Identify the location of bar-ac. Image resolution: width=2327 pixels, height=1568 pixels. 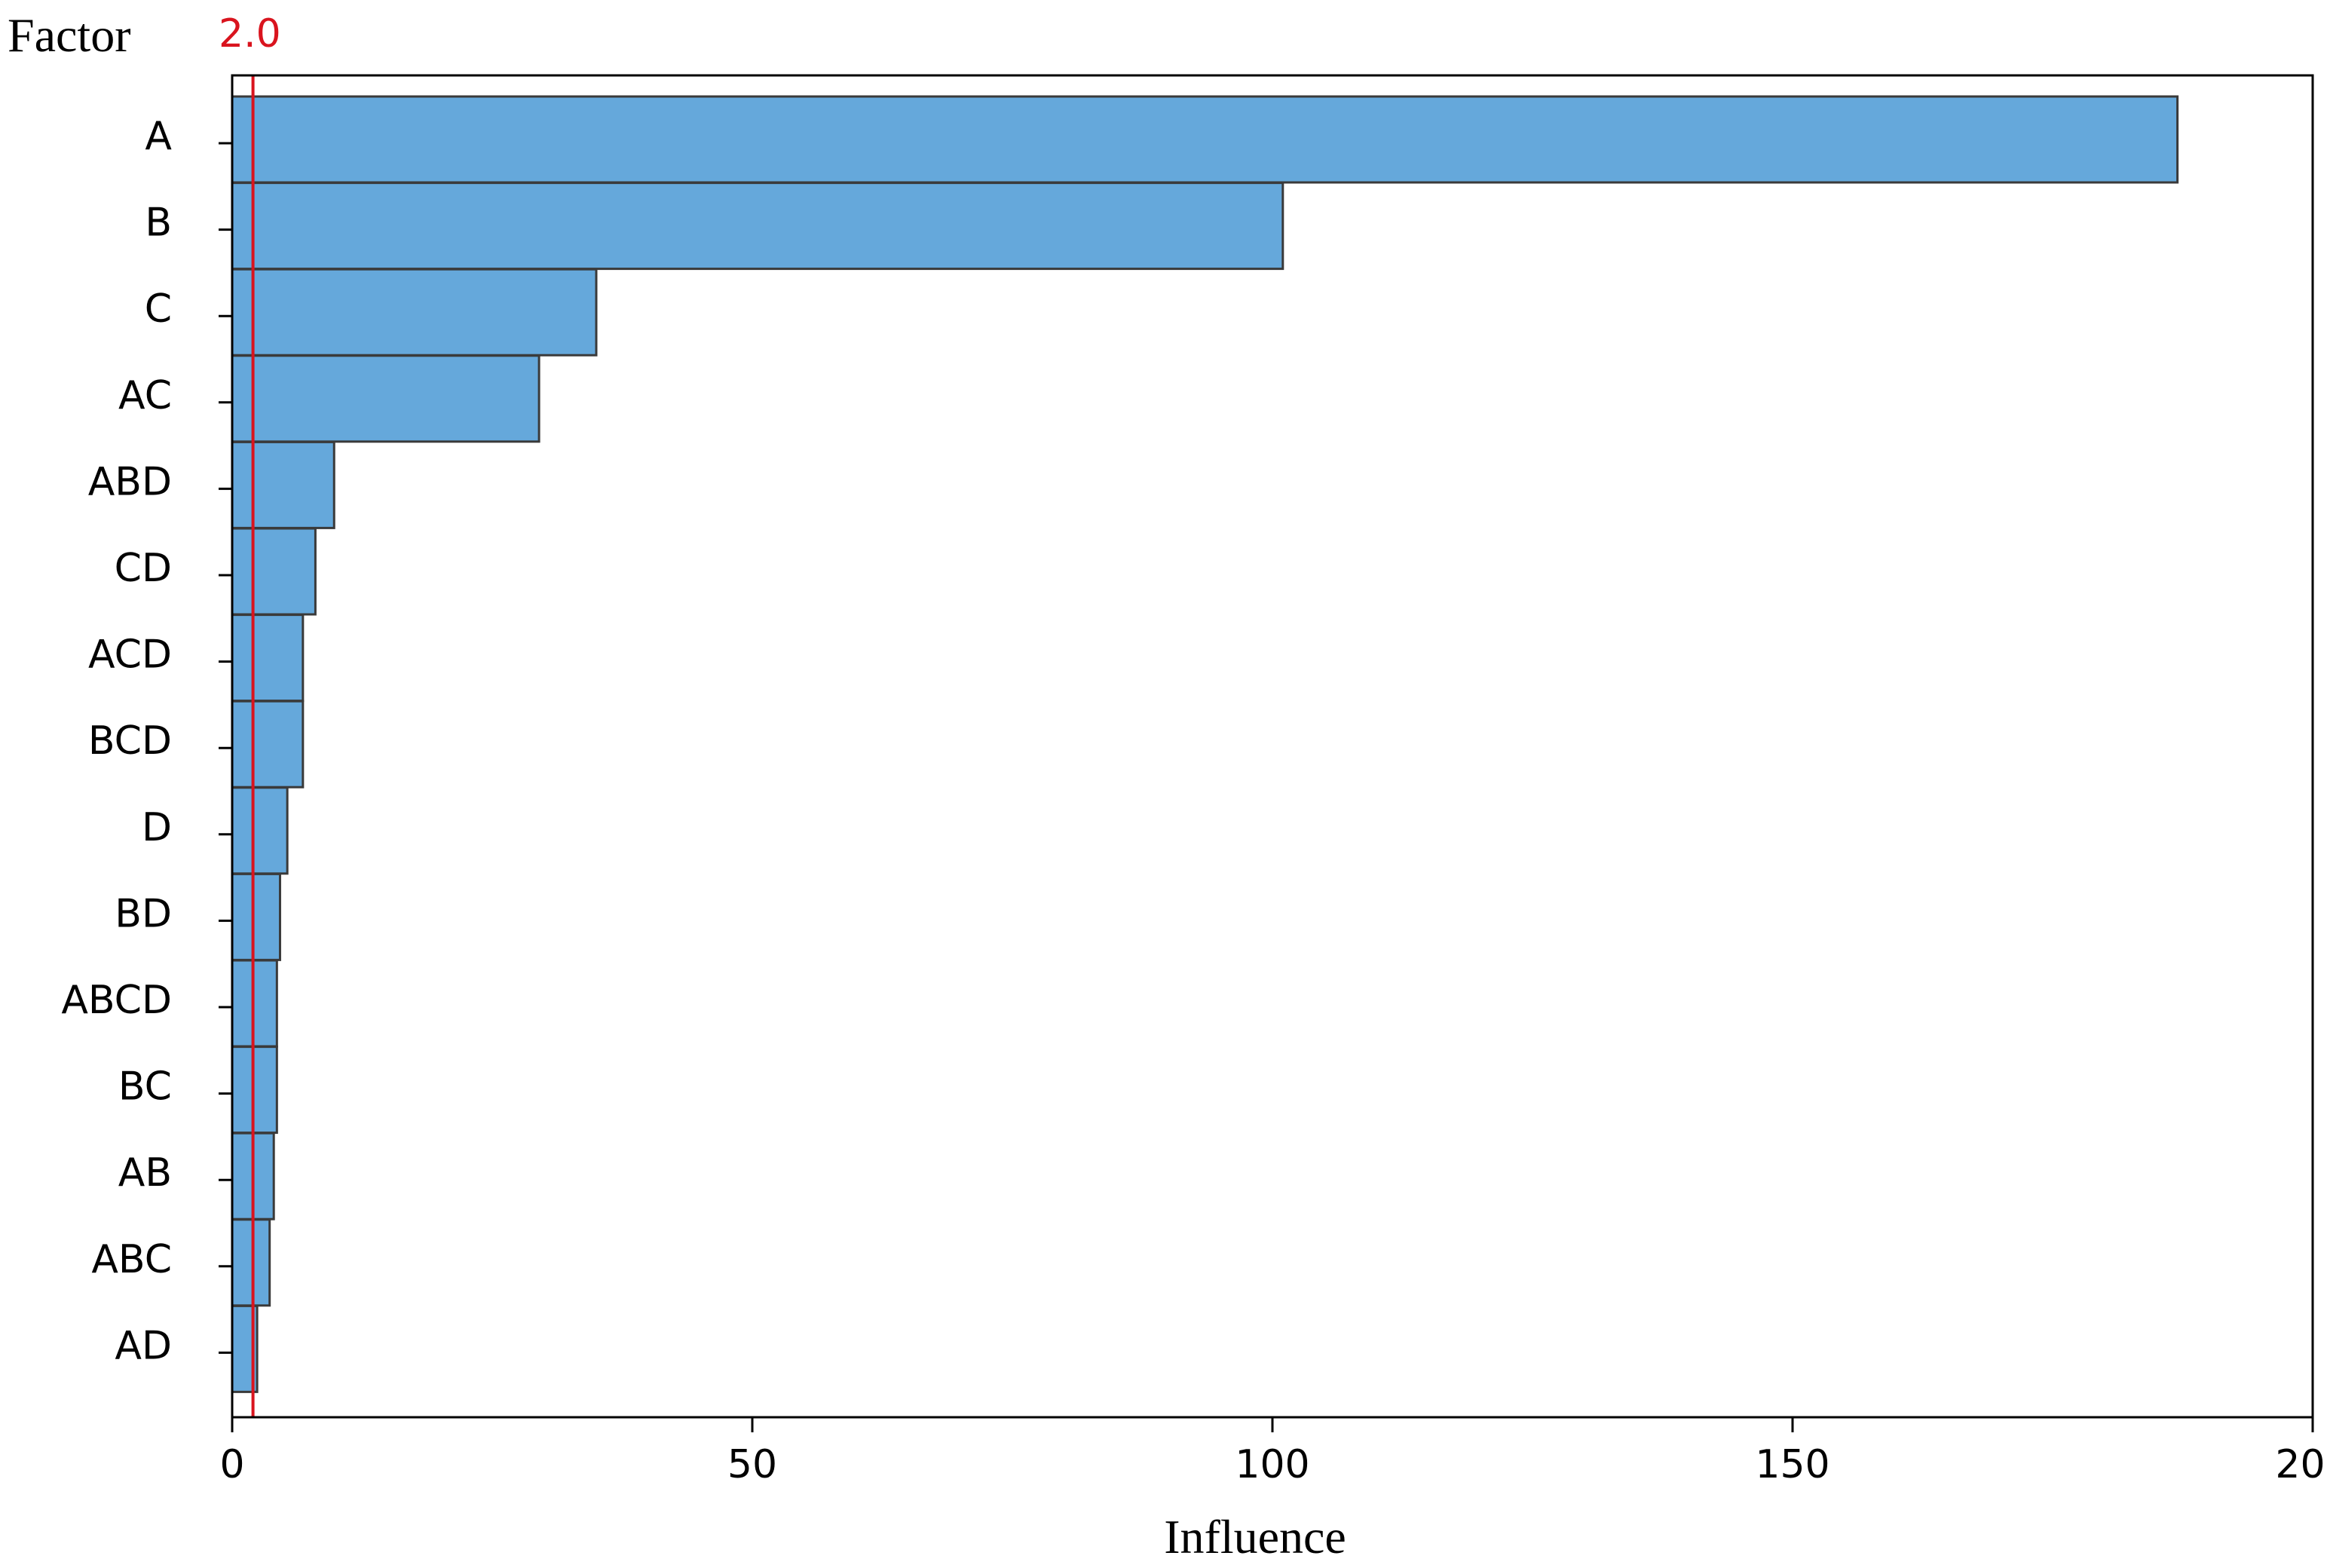
(385, 398).